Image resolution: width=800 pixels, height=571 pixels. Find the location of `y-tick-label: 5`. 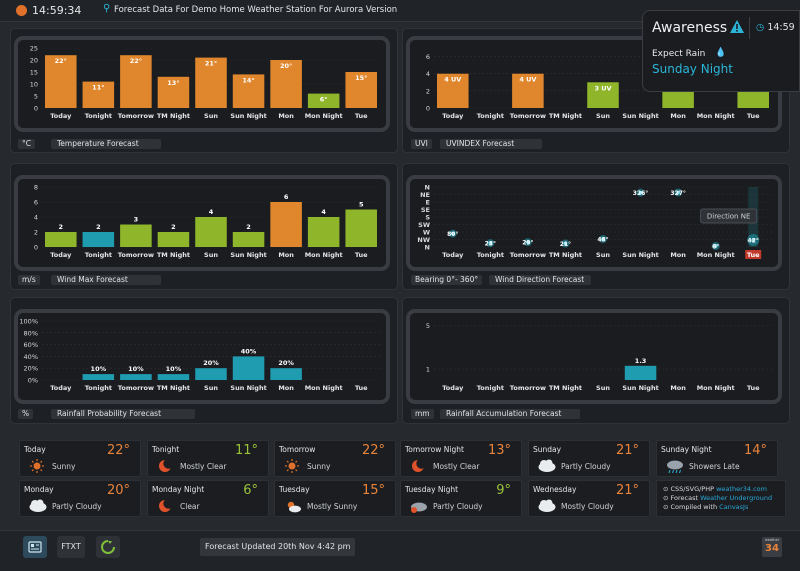

y-tick-label: 5 is located at coordinates (36, 97).